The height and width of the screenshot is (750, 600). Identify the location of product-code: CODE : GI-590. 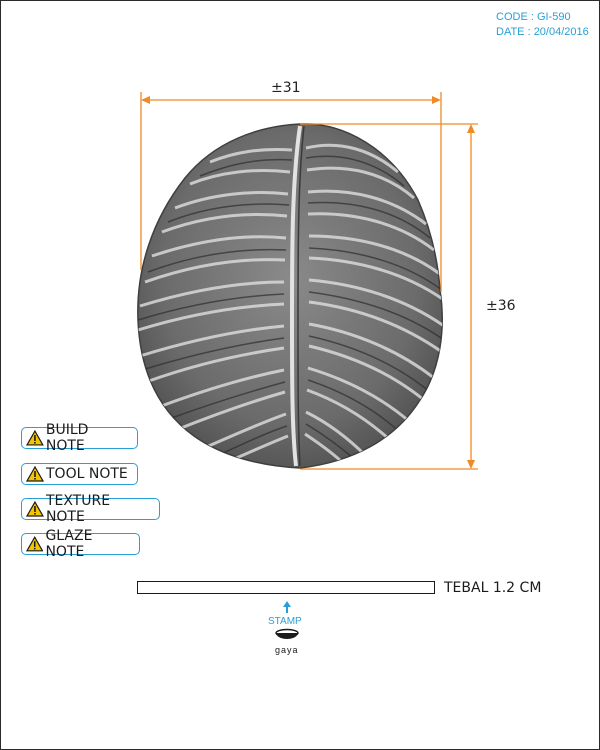
(533, 17).